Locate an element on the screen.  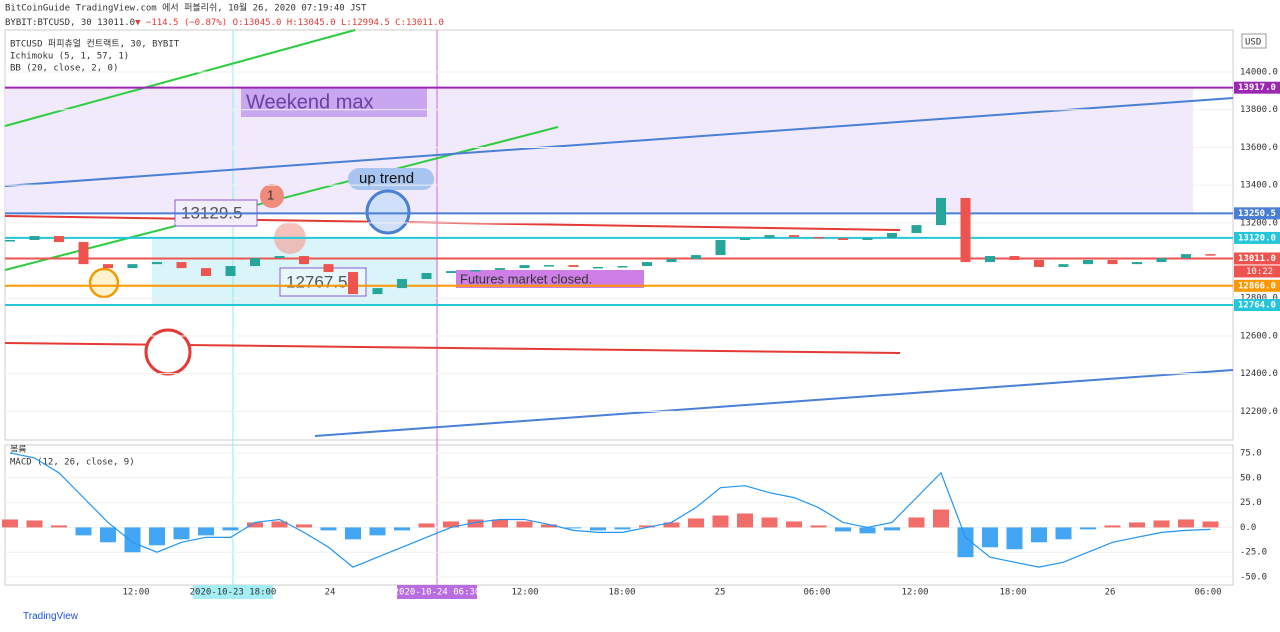
legend: 볼륨 is located at coordinates (18, 450).